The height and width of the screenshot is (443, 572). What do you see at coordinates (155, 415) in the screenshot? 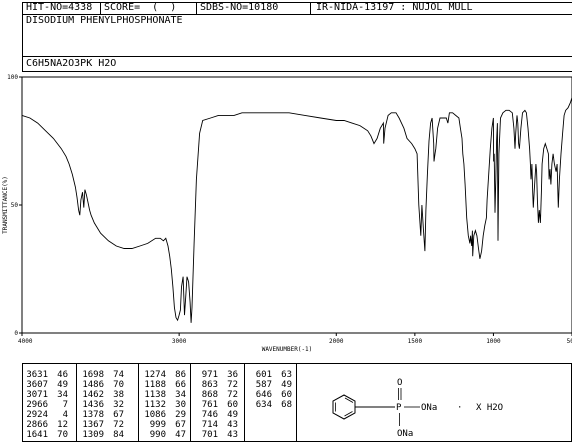
I see `peak-wavenumber: 1086` at bounding box center [155, 415].